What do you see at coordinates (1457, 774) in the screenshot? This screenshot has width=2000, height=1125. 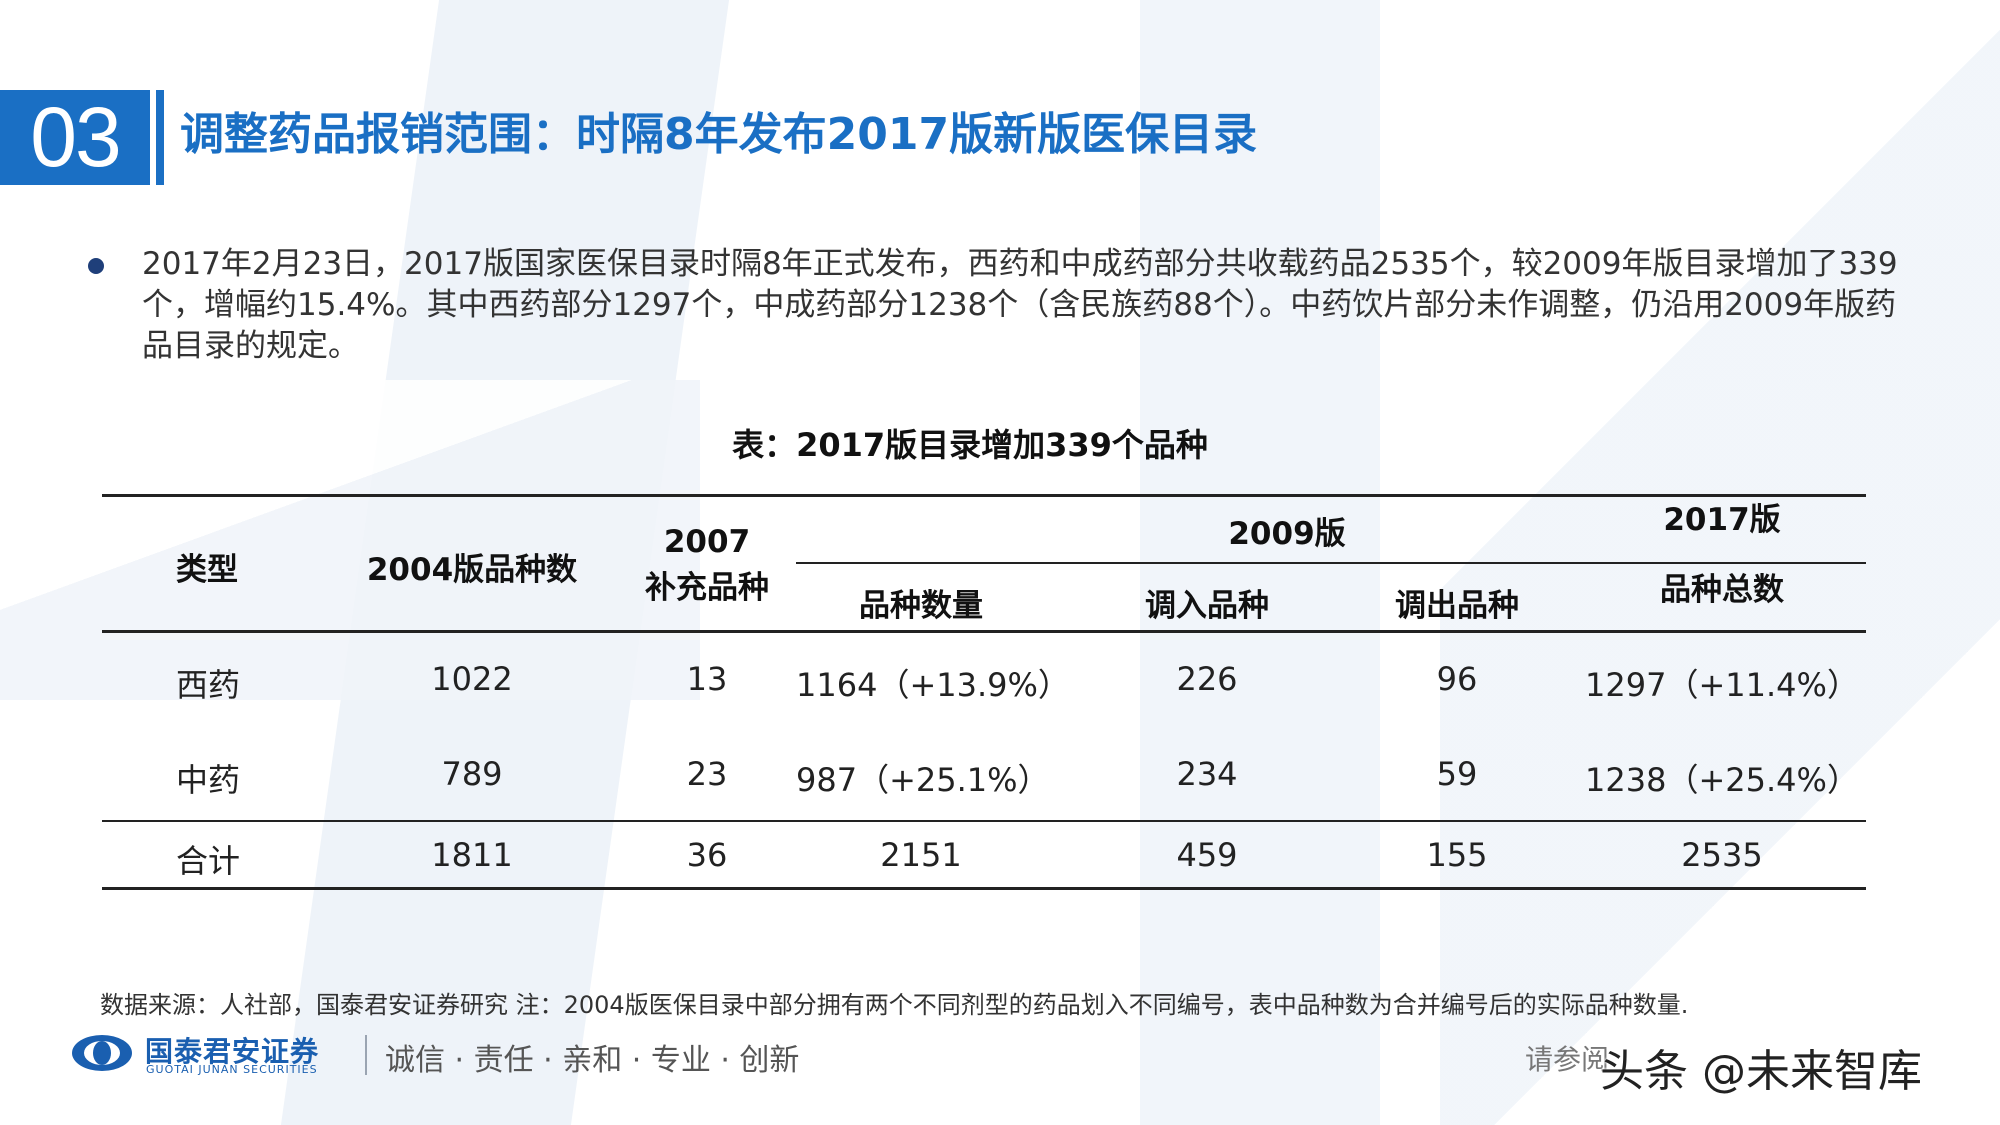 I see `table-cell-2009-out: 59` at bounding box center [1457, 774].